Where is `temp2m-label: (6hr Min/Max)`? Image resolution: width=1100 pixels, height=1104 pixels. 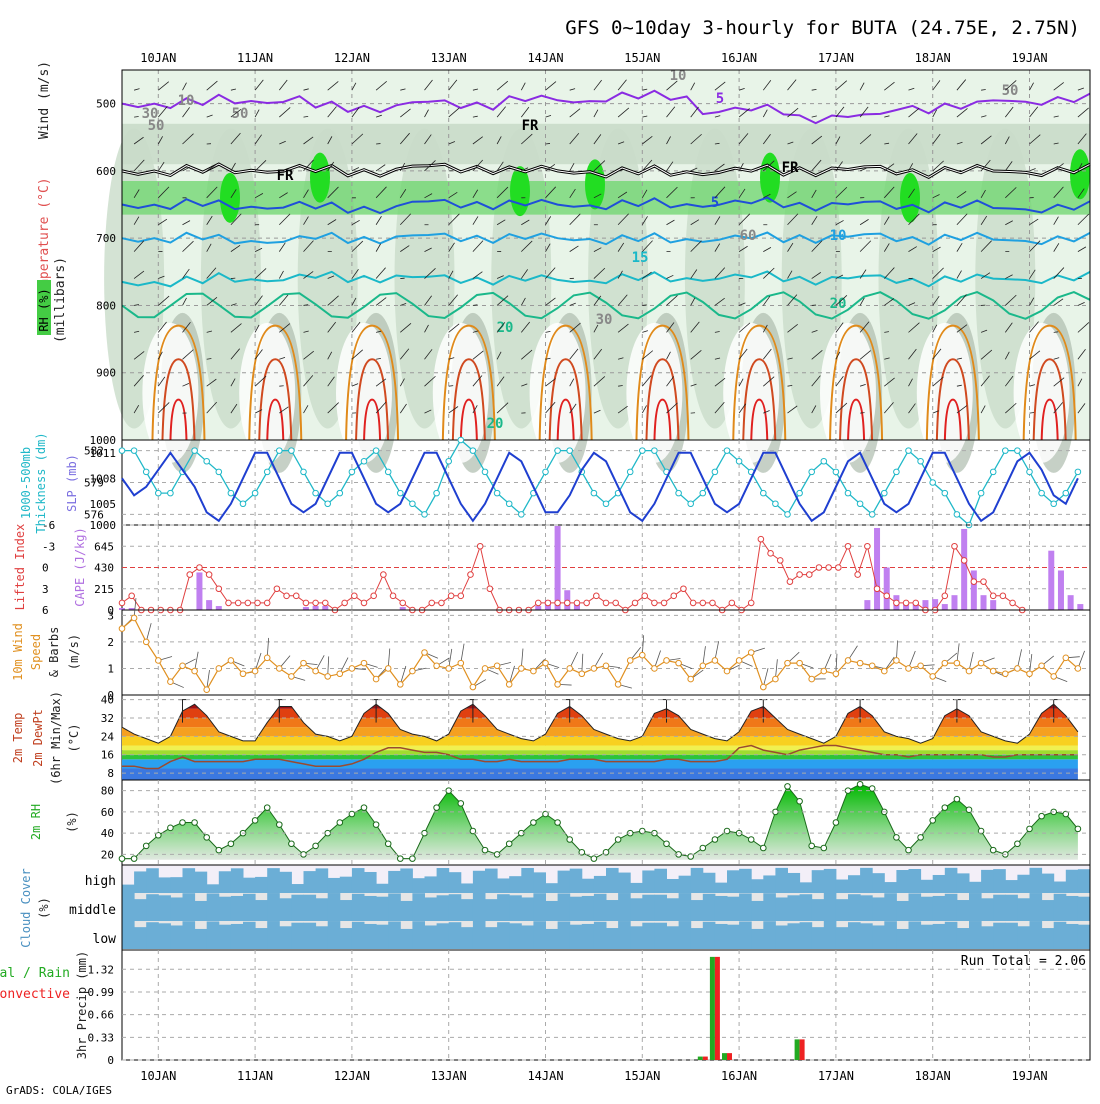
temp2m-label: (6hr Min/Max) is located at coordinates (56, 738).